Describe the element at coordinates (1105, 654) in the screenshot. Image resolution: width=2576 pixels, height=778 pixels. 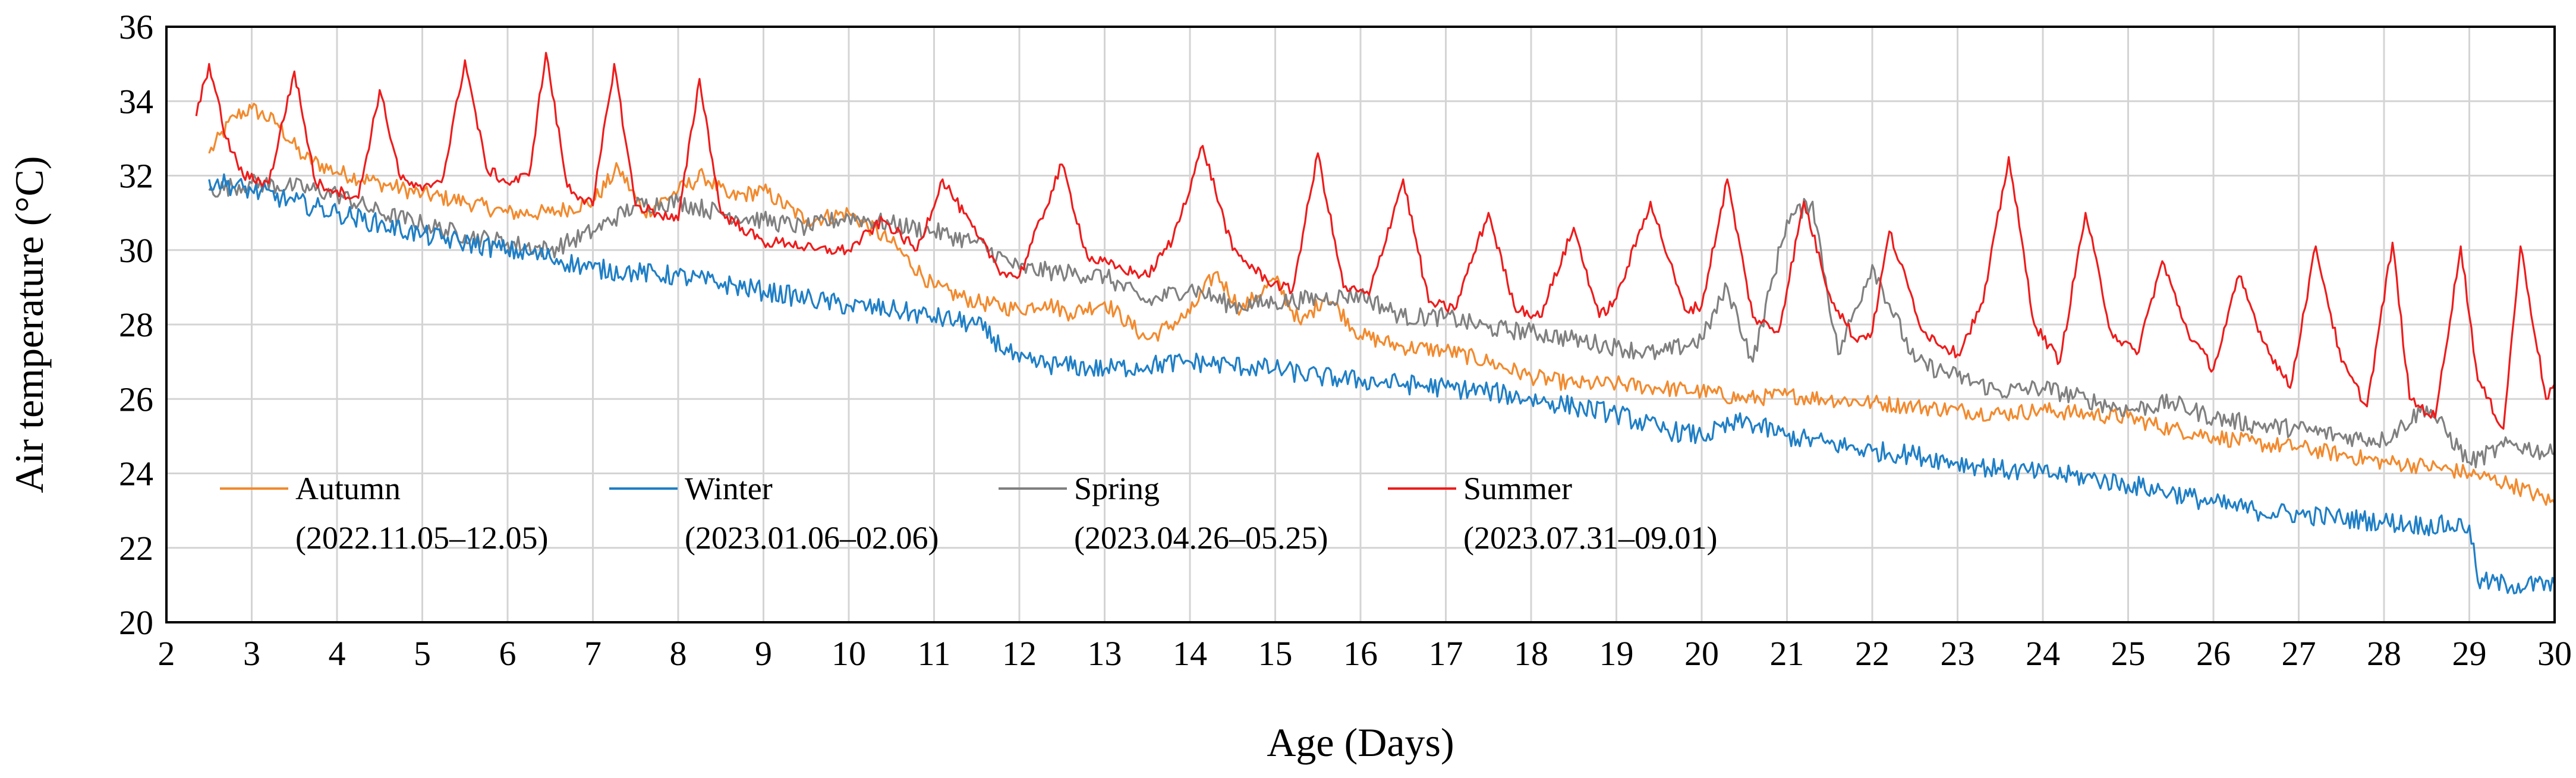
I see `x-tick-label: 13` at that location.